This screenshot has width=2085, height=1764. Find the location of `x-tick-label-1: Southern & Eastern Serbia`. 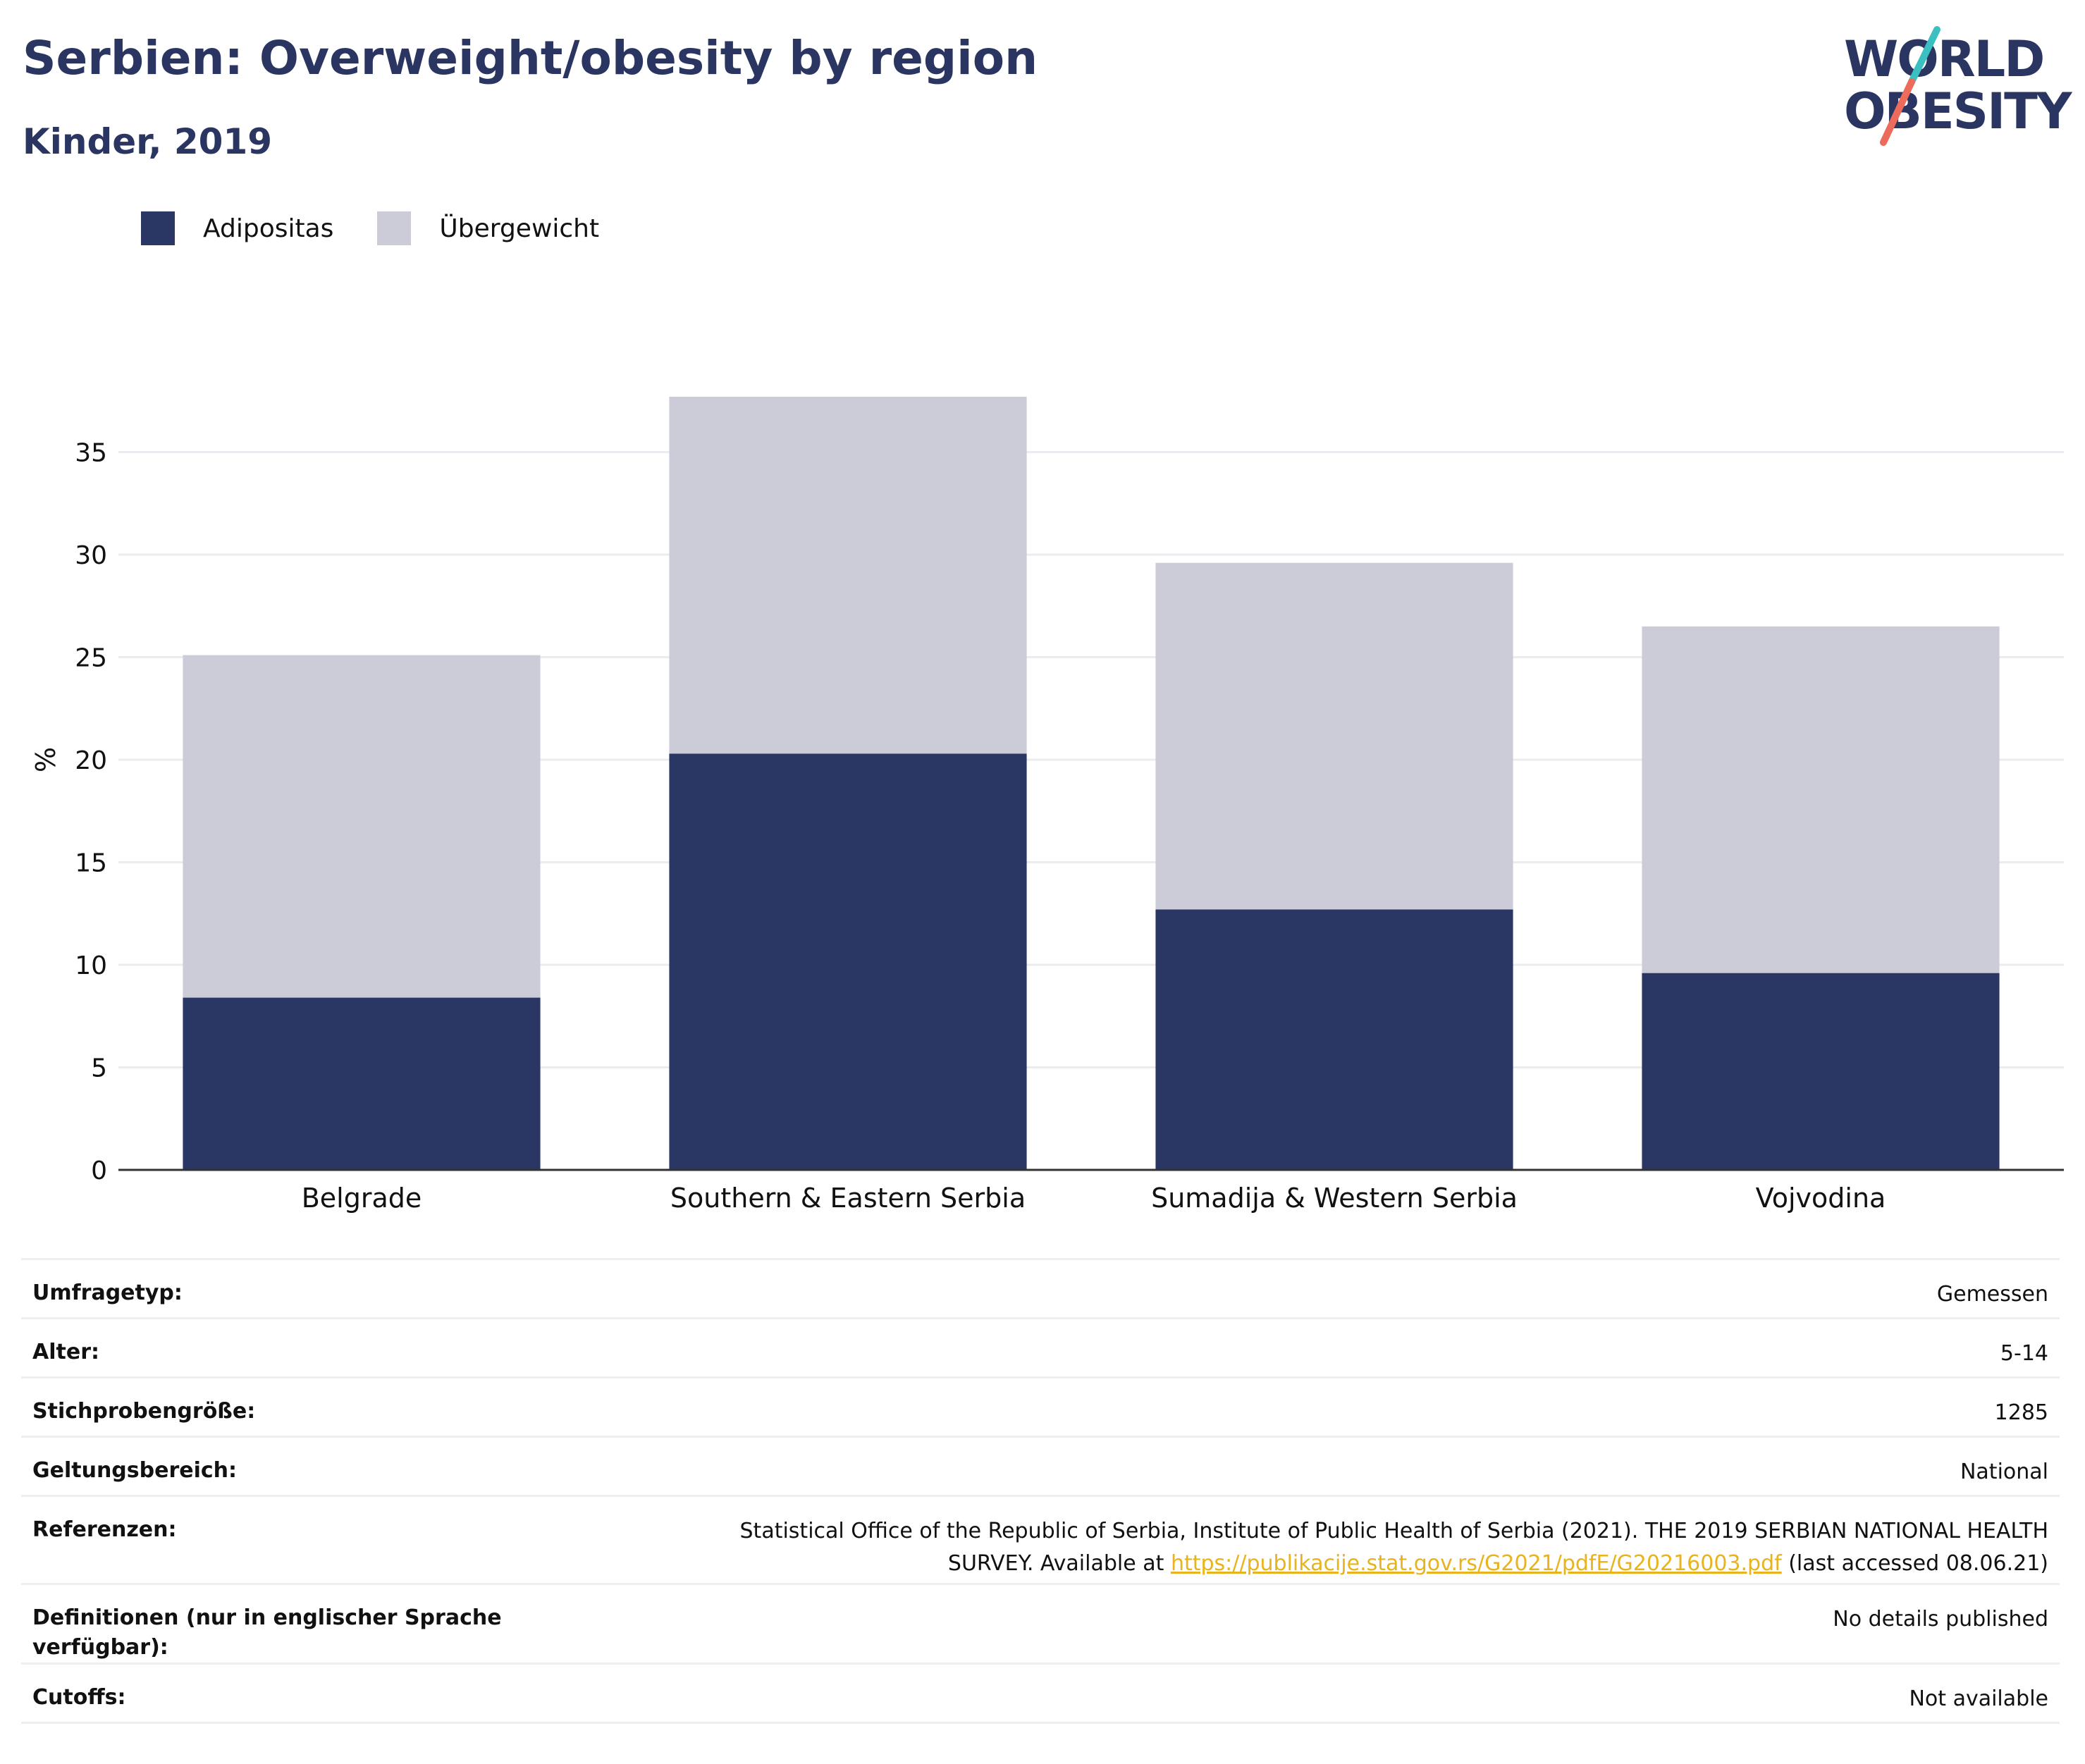

x-tick-label-1: Southern & Eastern Serbia is located at coordinates (848, 1198).